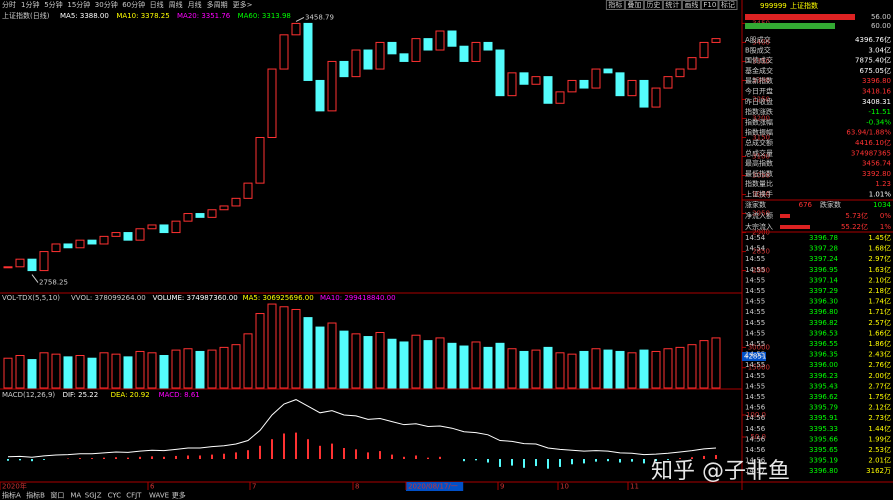  What do you see at coordinates (433, 487) in the screenshot?
I see `date-label: 2020/08/17/一` at bounding box center [433, 487].